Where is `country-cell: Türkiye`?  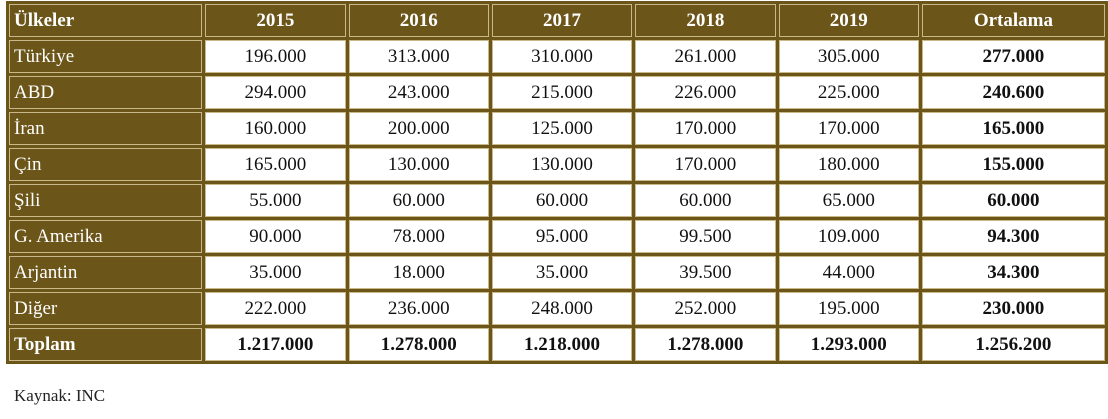
country-cell: Türkiye is located at coordinates (106, 56).